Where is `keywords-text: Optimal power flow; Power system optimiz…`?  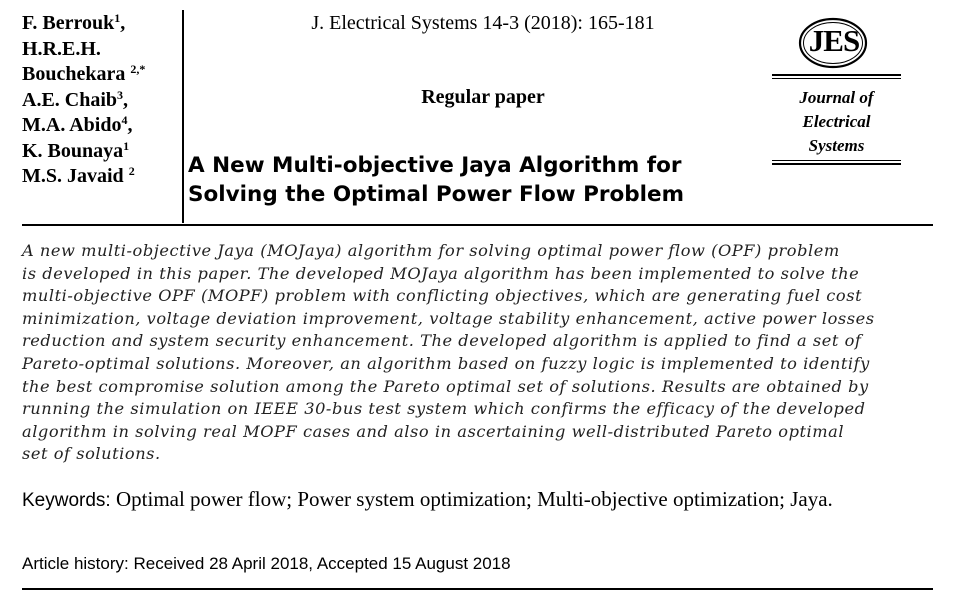 keywords-text: Optimal power flow; Power system optimiz… is located at coordinates (474, 499).